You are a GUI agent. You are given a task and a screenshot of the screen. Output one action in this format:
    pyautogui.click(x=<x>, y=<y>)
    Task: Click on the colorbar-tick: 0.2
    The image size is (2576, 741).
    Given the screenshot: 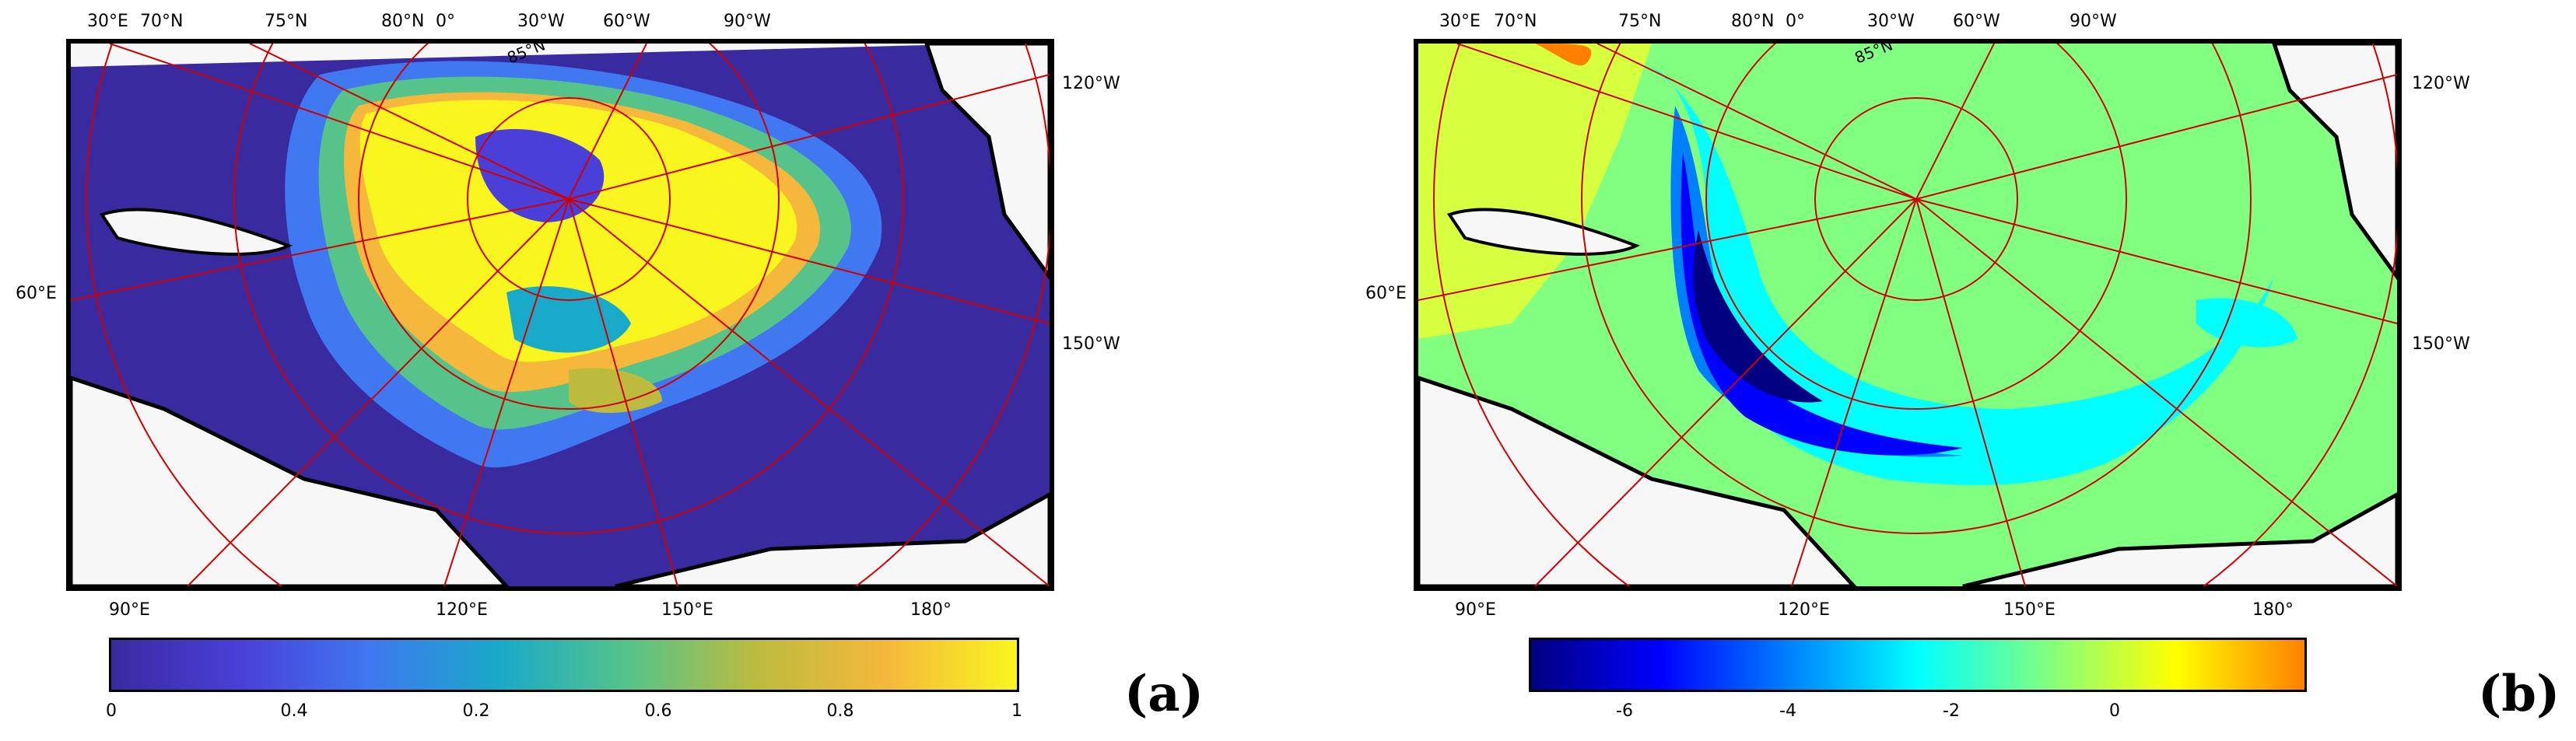 What is the action you would take?
    pyautogui.click(x=476, y=711)
    